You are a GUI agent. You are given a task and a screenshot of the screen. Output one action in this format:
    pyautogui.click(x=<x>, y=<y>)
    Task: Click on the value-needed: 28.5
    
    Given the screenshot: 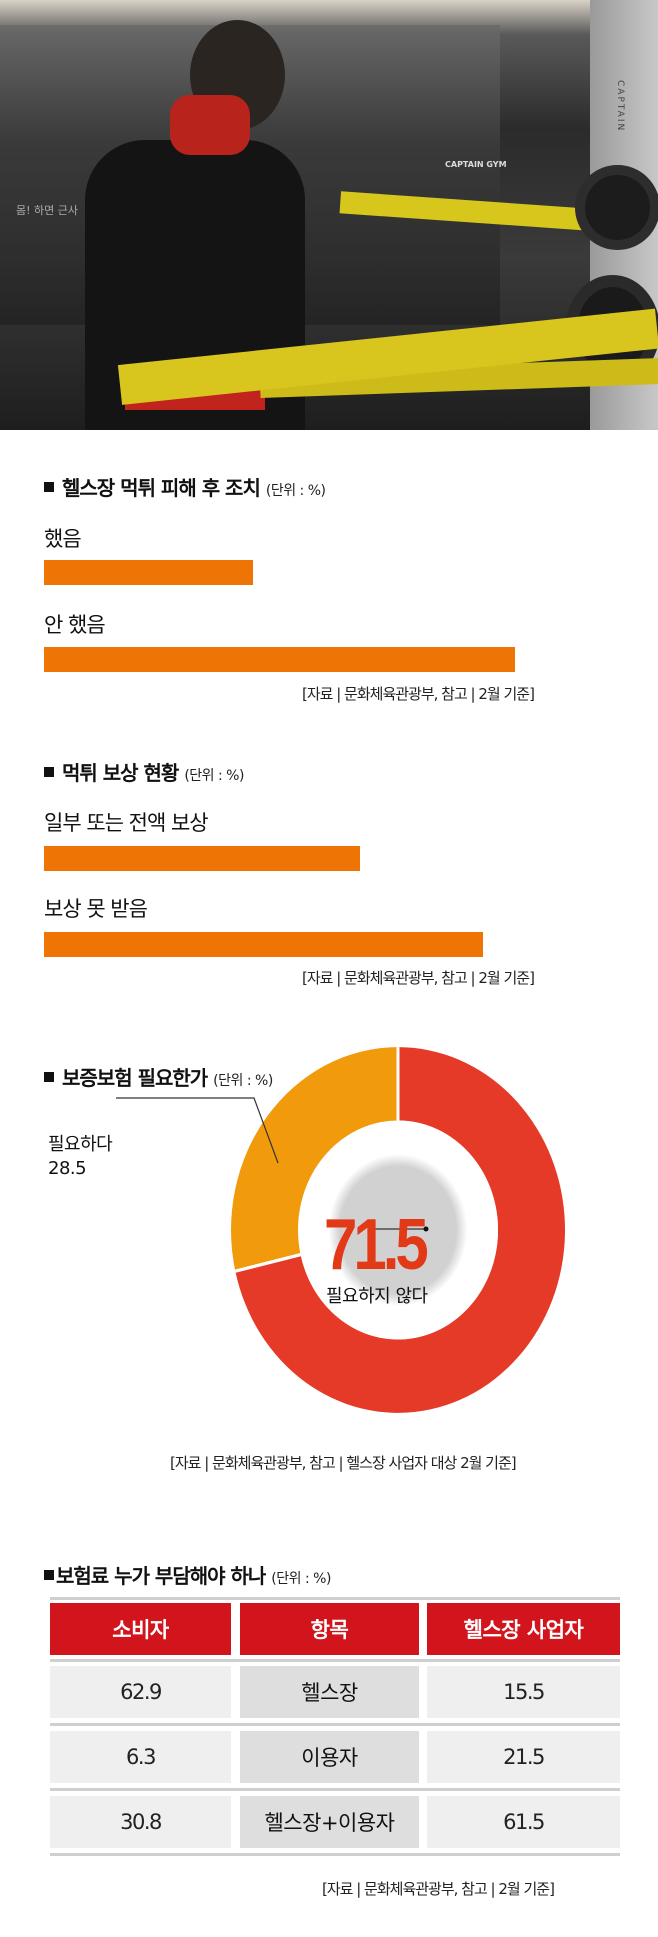 What is the action you would take?
    pyautogui.click(x=67, y=1168)
    